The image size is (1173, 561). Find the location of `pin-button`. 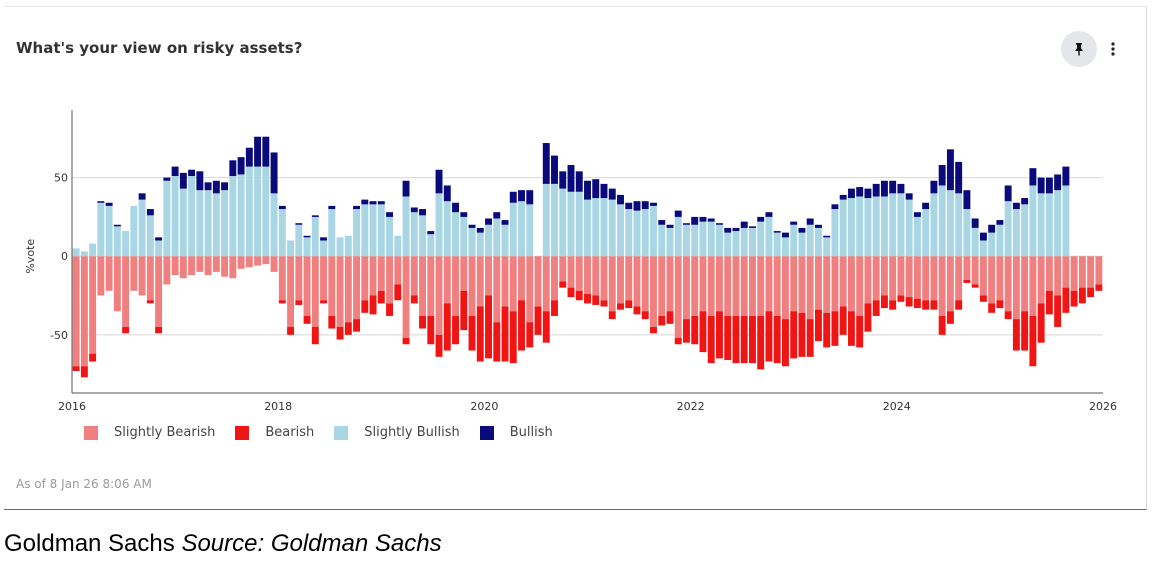

pin-button is located at coordinates (1079, 49).